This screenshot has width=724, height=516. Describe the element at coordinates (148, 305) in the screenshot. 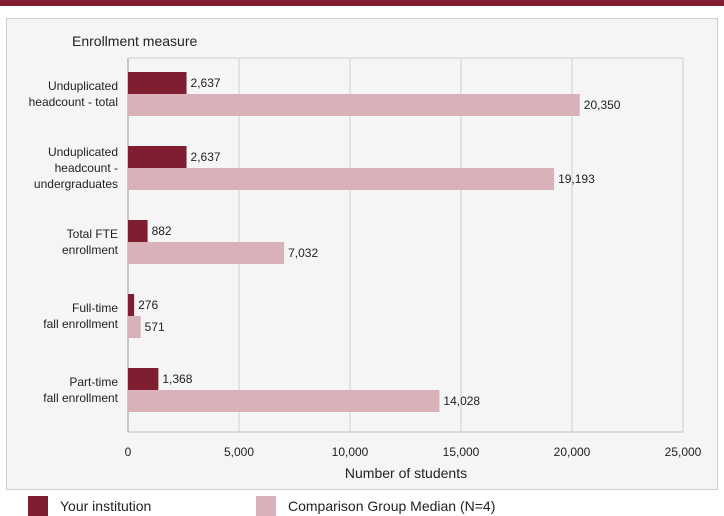

I see `data-label-your-institution: 276` at that location.